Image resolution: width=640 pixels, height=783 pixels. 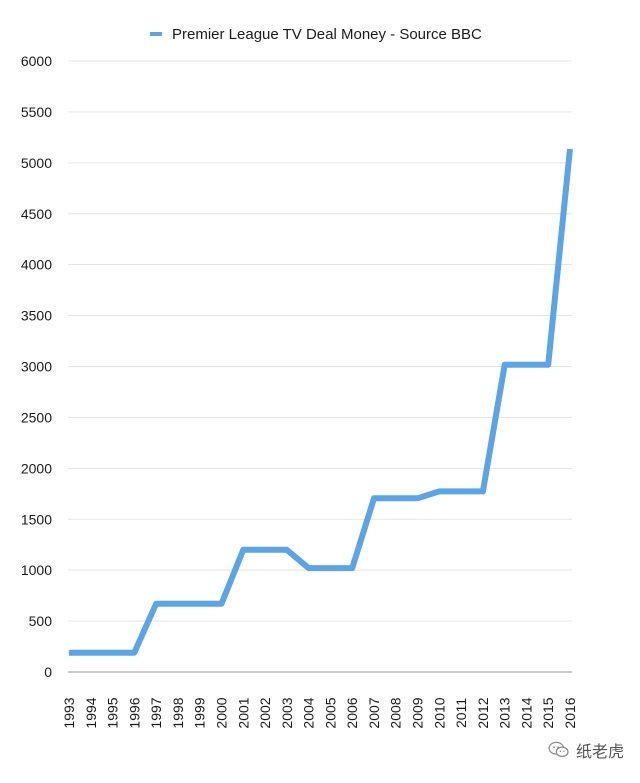 What do you see at coordinates (113, 712) in the screenshot?
I see `x-tick-label: 1995` at bounding box center [113, 712].